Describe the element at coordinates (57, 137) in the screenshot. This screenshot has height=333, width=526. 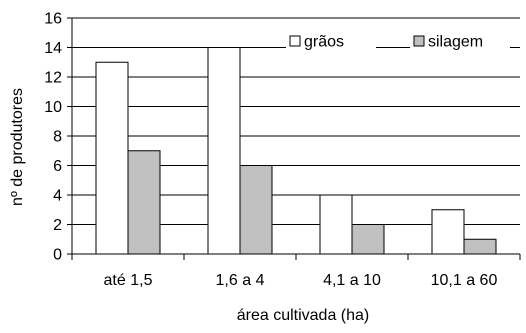
I see `y-tick-label: 8` at that location.